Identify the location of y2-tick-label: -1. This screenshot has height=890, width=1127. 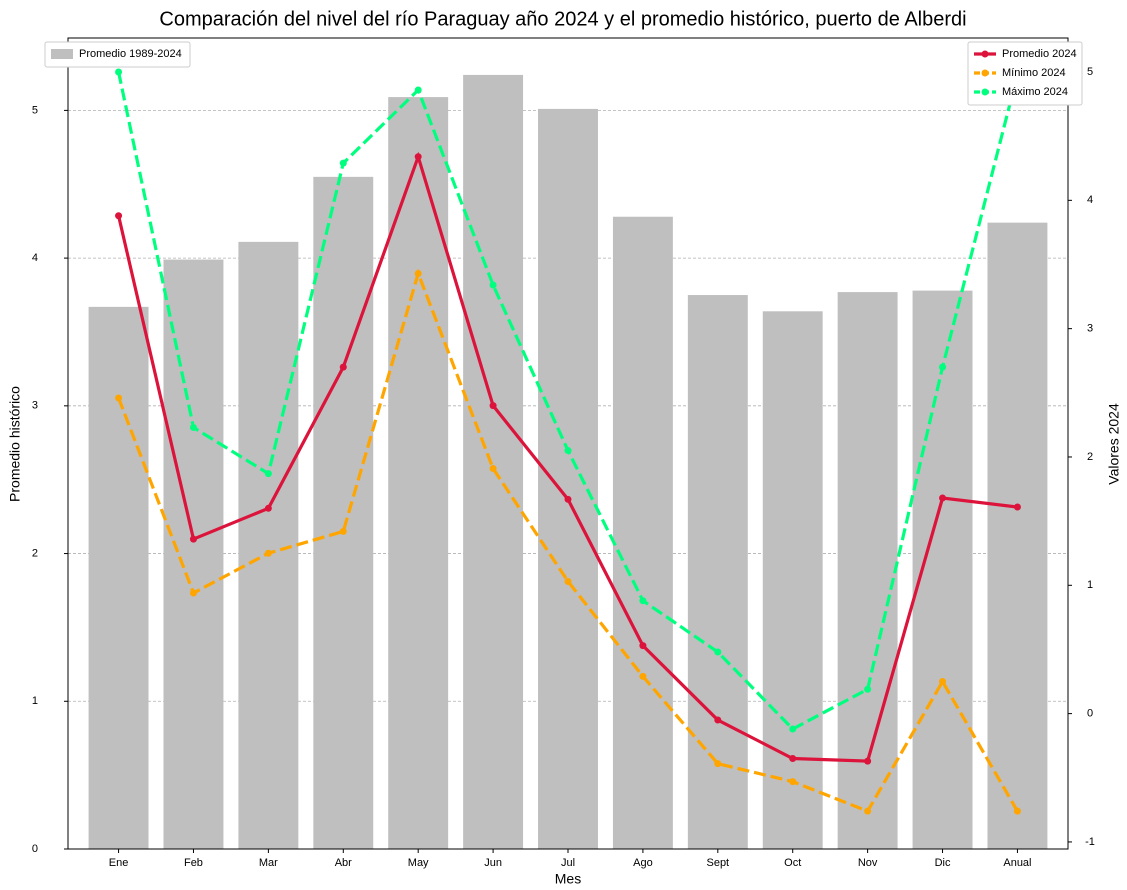
(1090, 842).